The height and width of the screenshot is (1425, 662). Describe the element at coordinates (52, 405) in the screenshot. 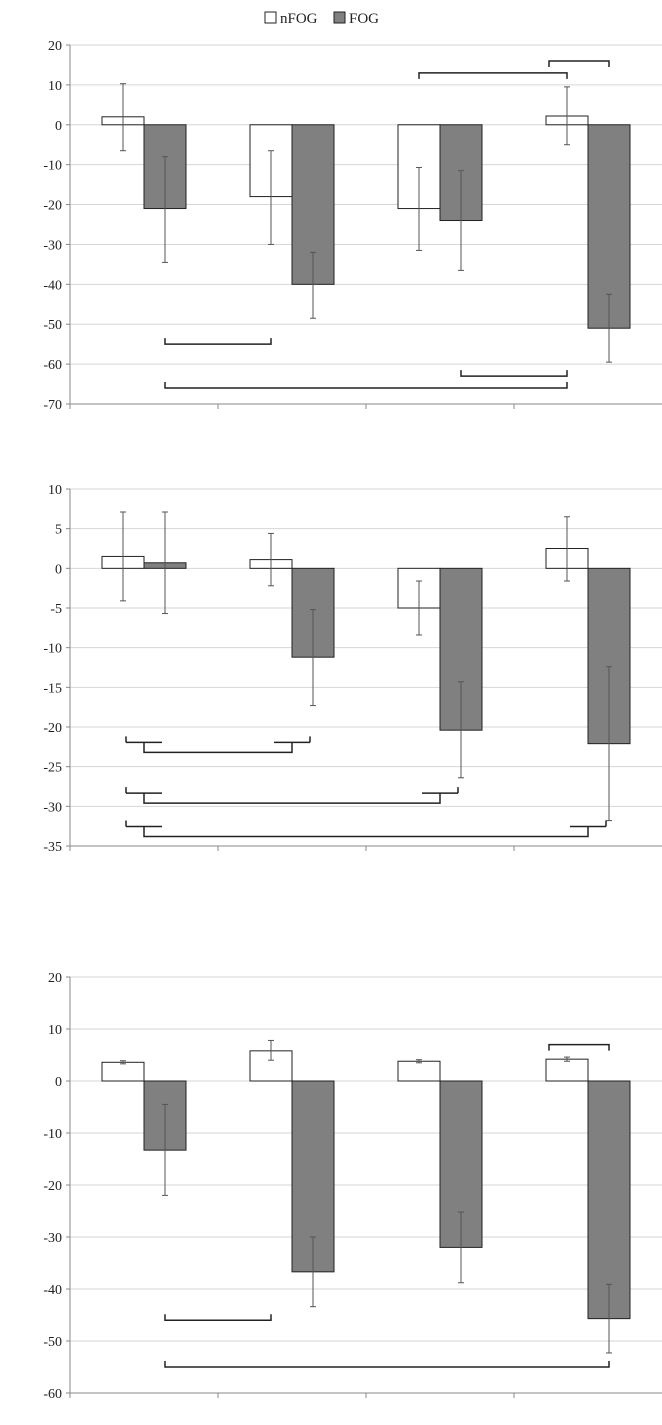

I see `y-tick-label: -70` at that location.